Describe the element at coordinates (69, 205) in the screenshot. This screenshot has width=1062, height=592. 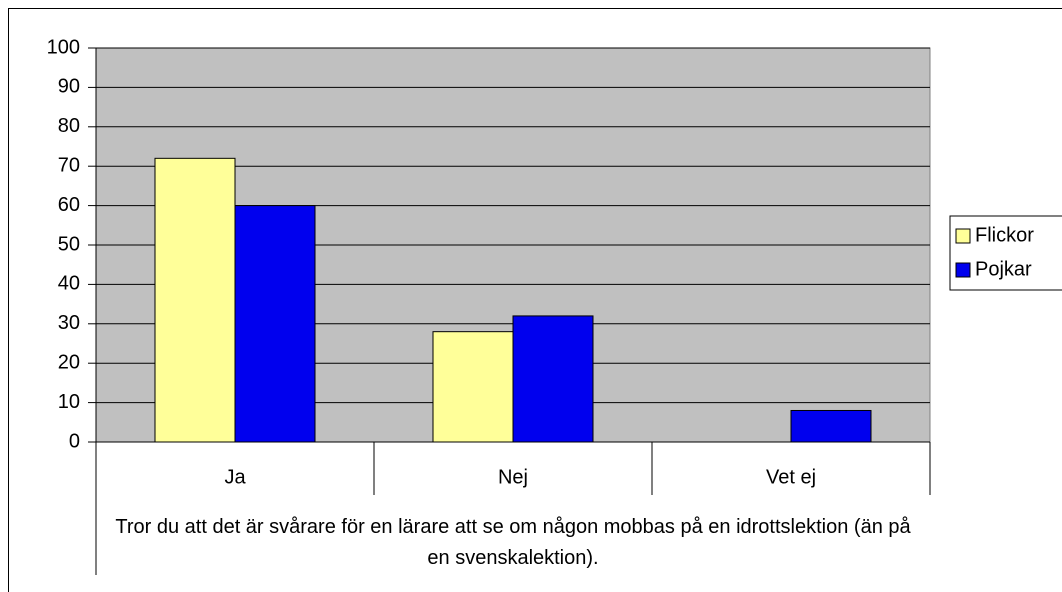
I see `y-tick-label: 60` at that location.